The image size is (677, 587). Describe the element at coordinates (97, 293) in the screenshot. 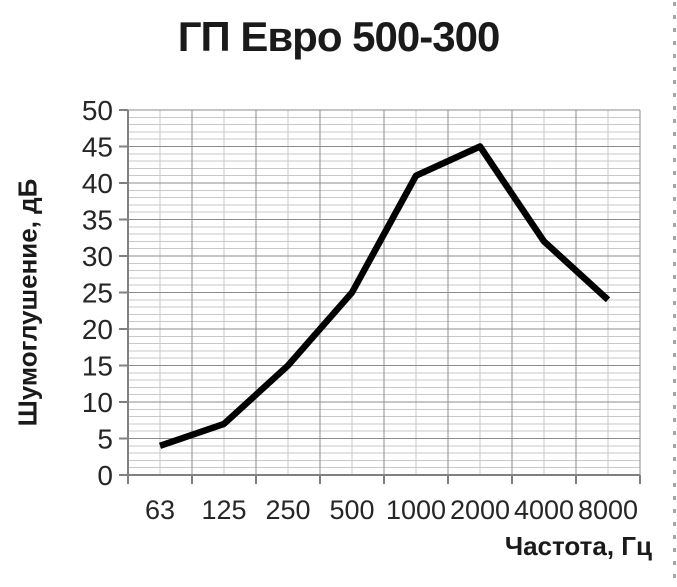

I see `y-tick-label: 25` at that location.